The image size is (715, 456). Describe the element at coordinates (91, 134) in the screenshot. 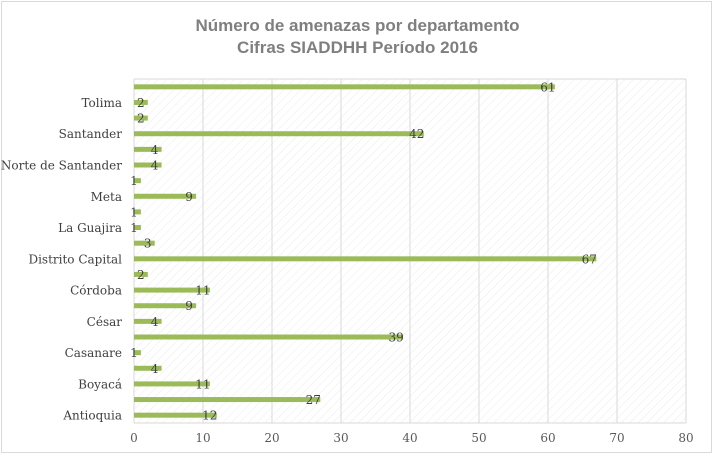

I see `category-label: Santander` at that location.